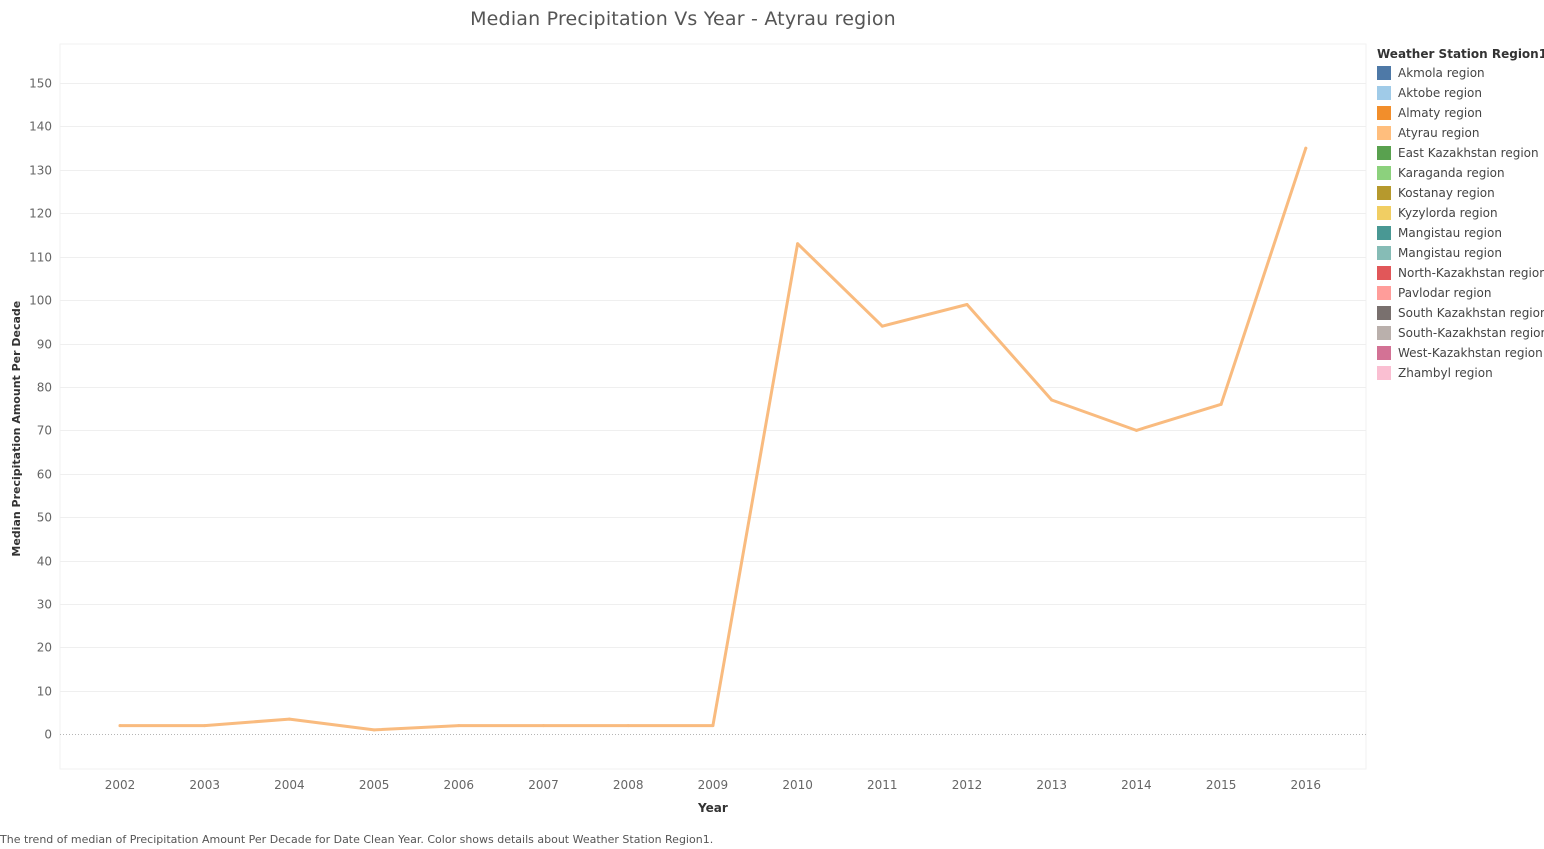 The height and width of the screenshot is (849, 1544). I want to click on legend-item: West-Kazakhstan region, so click(1460, 353).